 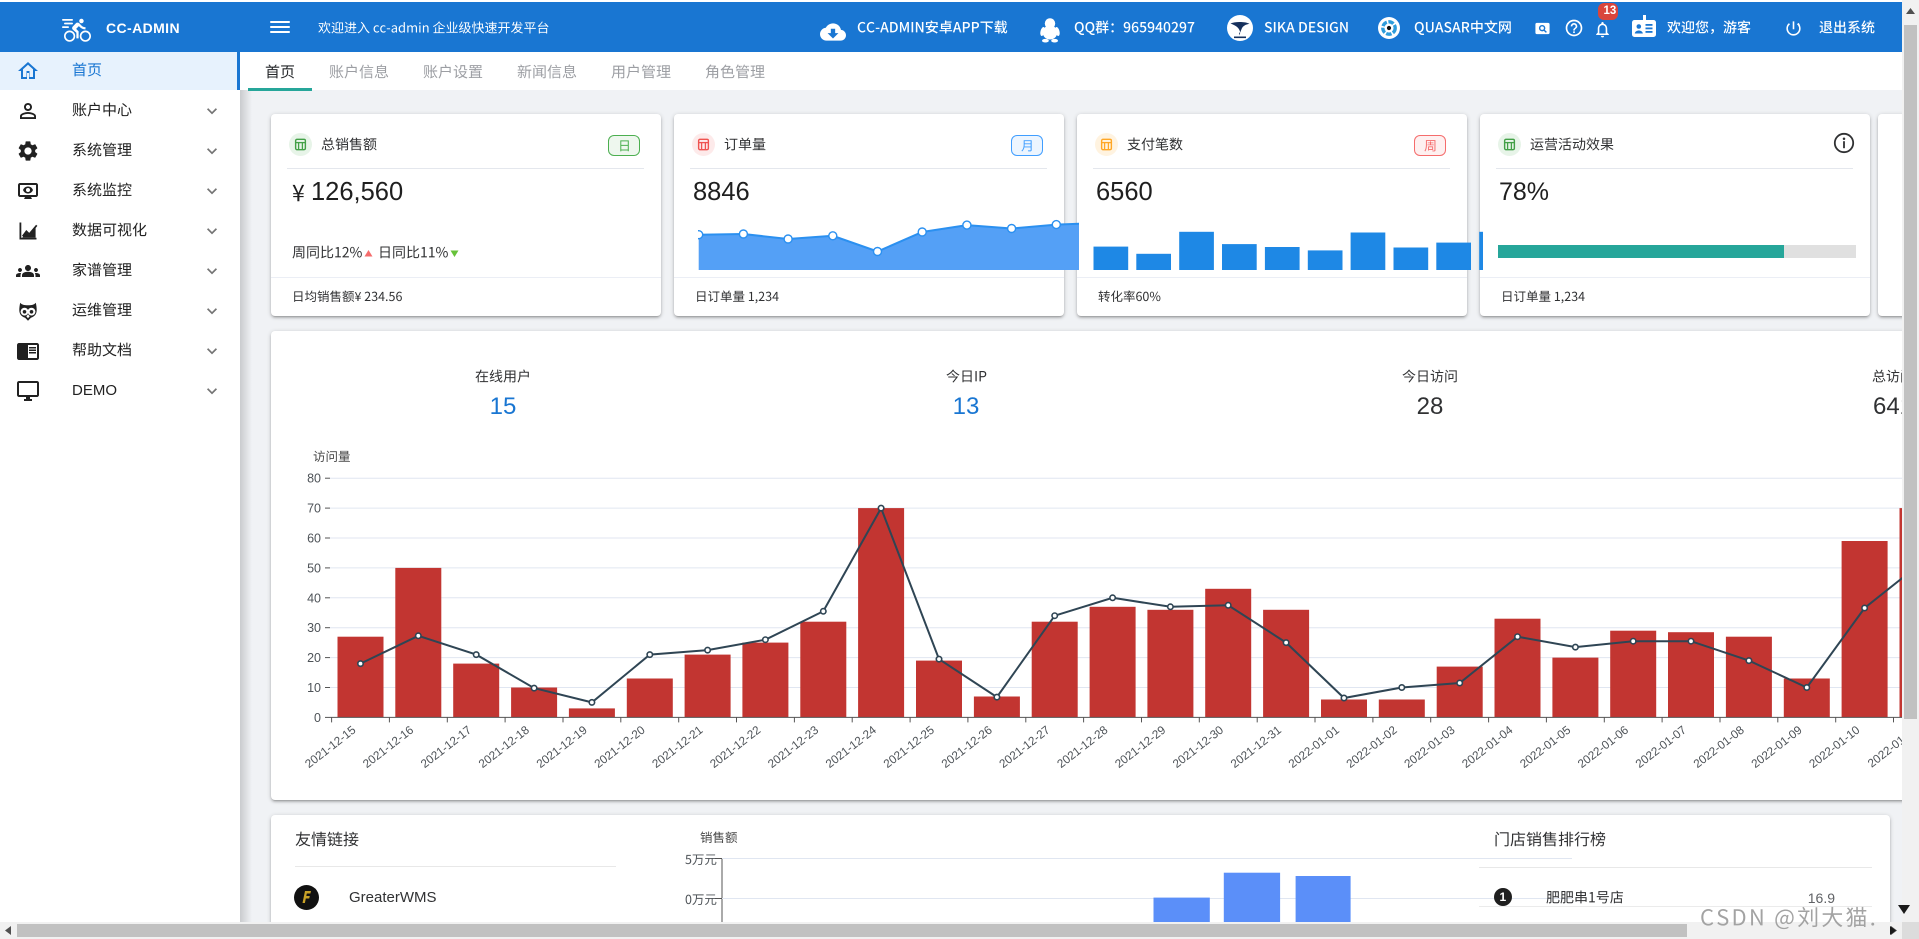 I want to click on svg-text: 60, so click(x=314, y=539).